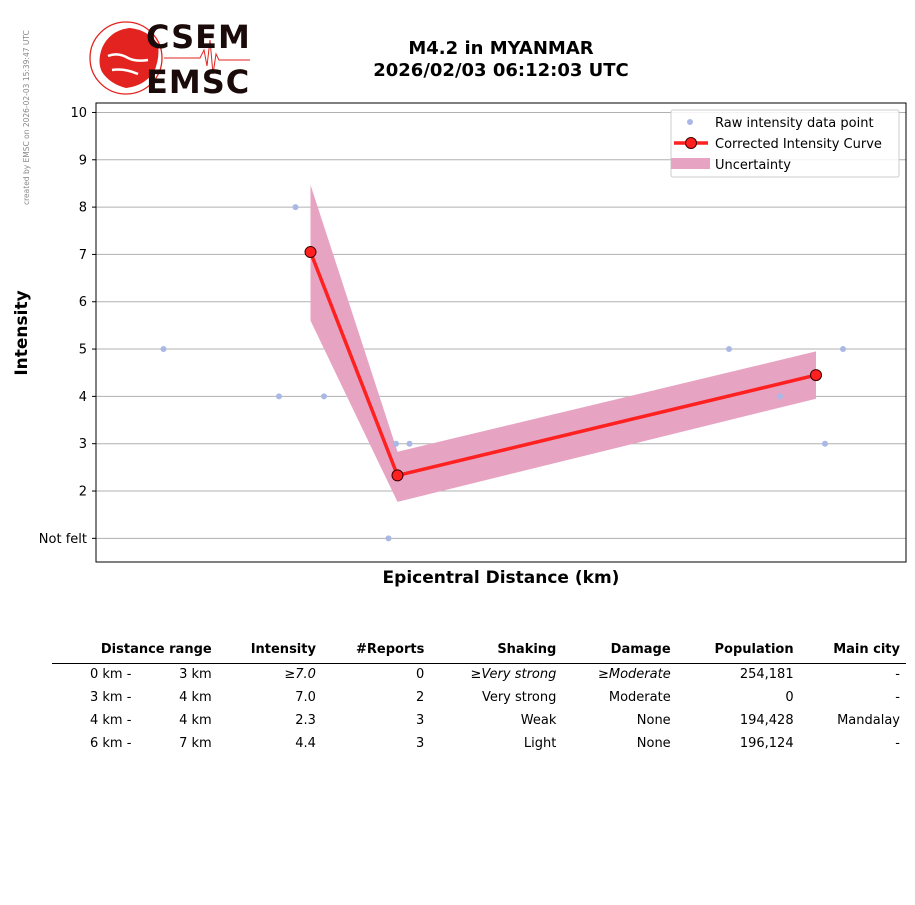 This screenshot has height=905, width=915. I want to click on title-datetime: 2026/02/03 06:12:03 UTC, so click(501, 70).